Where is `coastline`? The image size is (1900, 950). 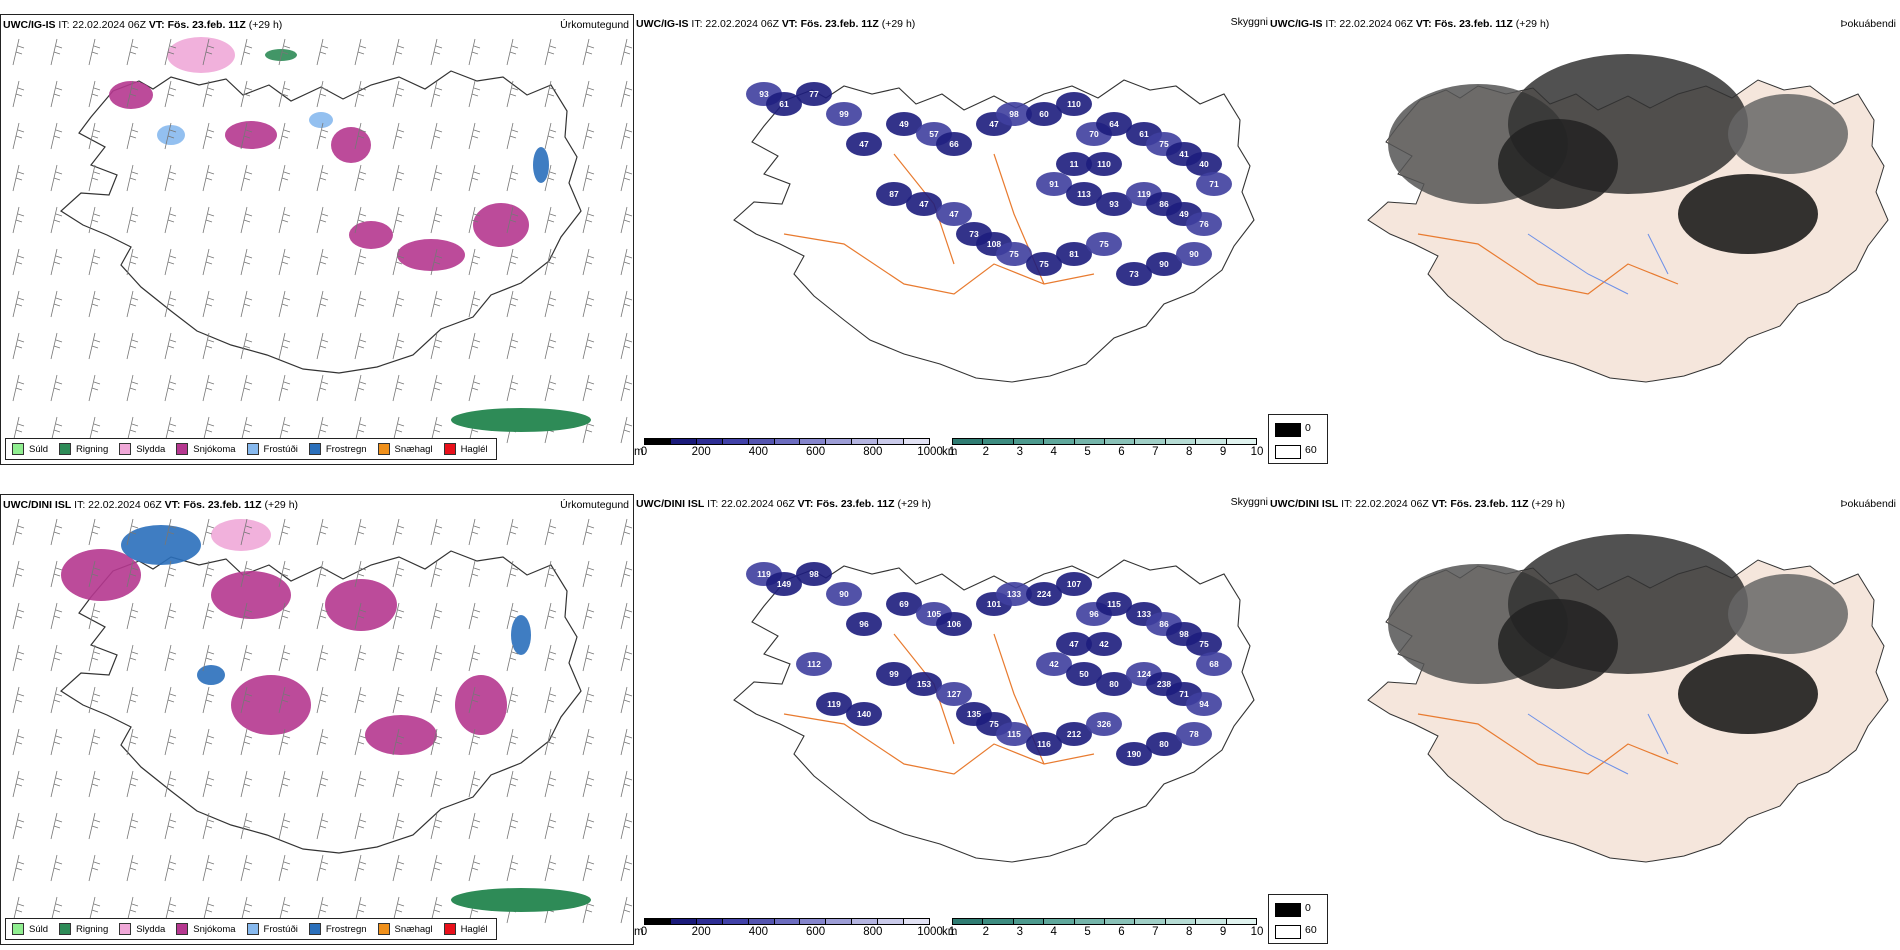
coastline is located at coordinates (321, 222).